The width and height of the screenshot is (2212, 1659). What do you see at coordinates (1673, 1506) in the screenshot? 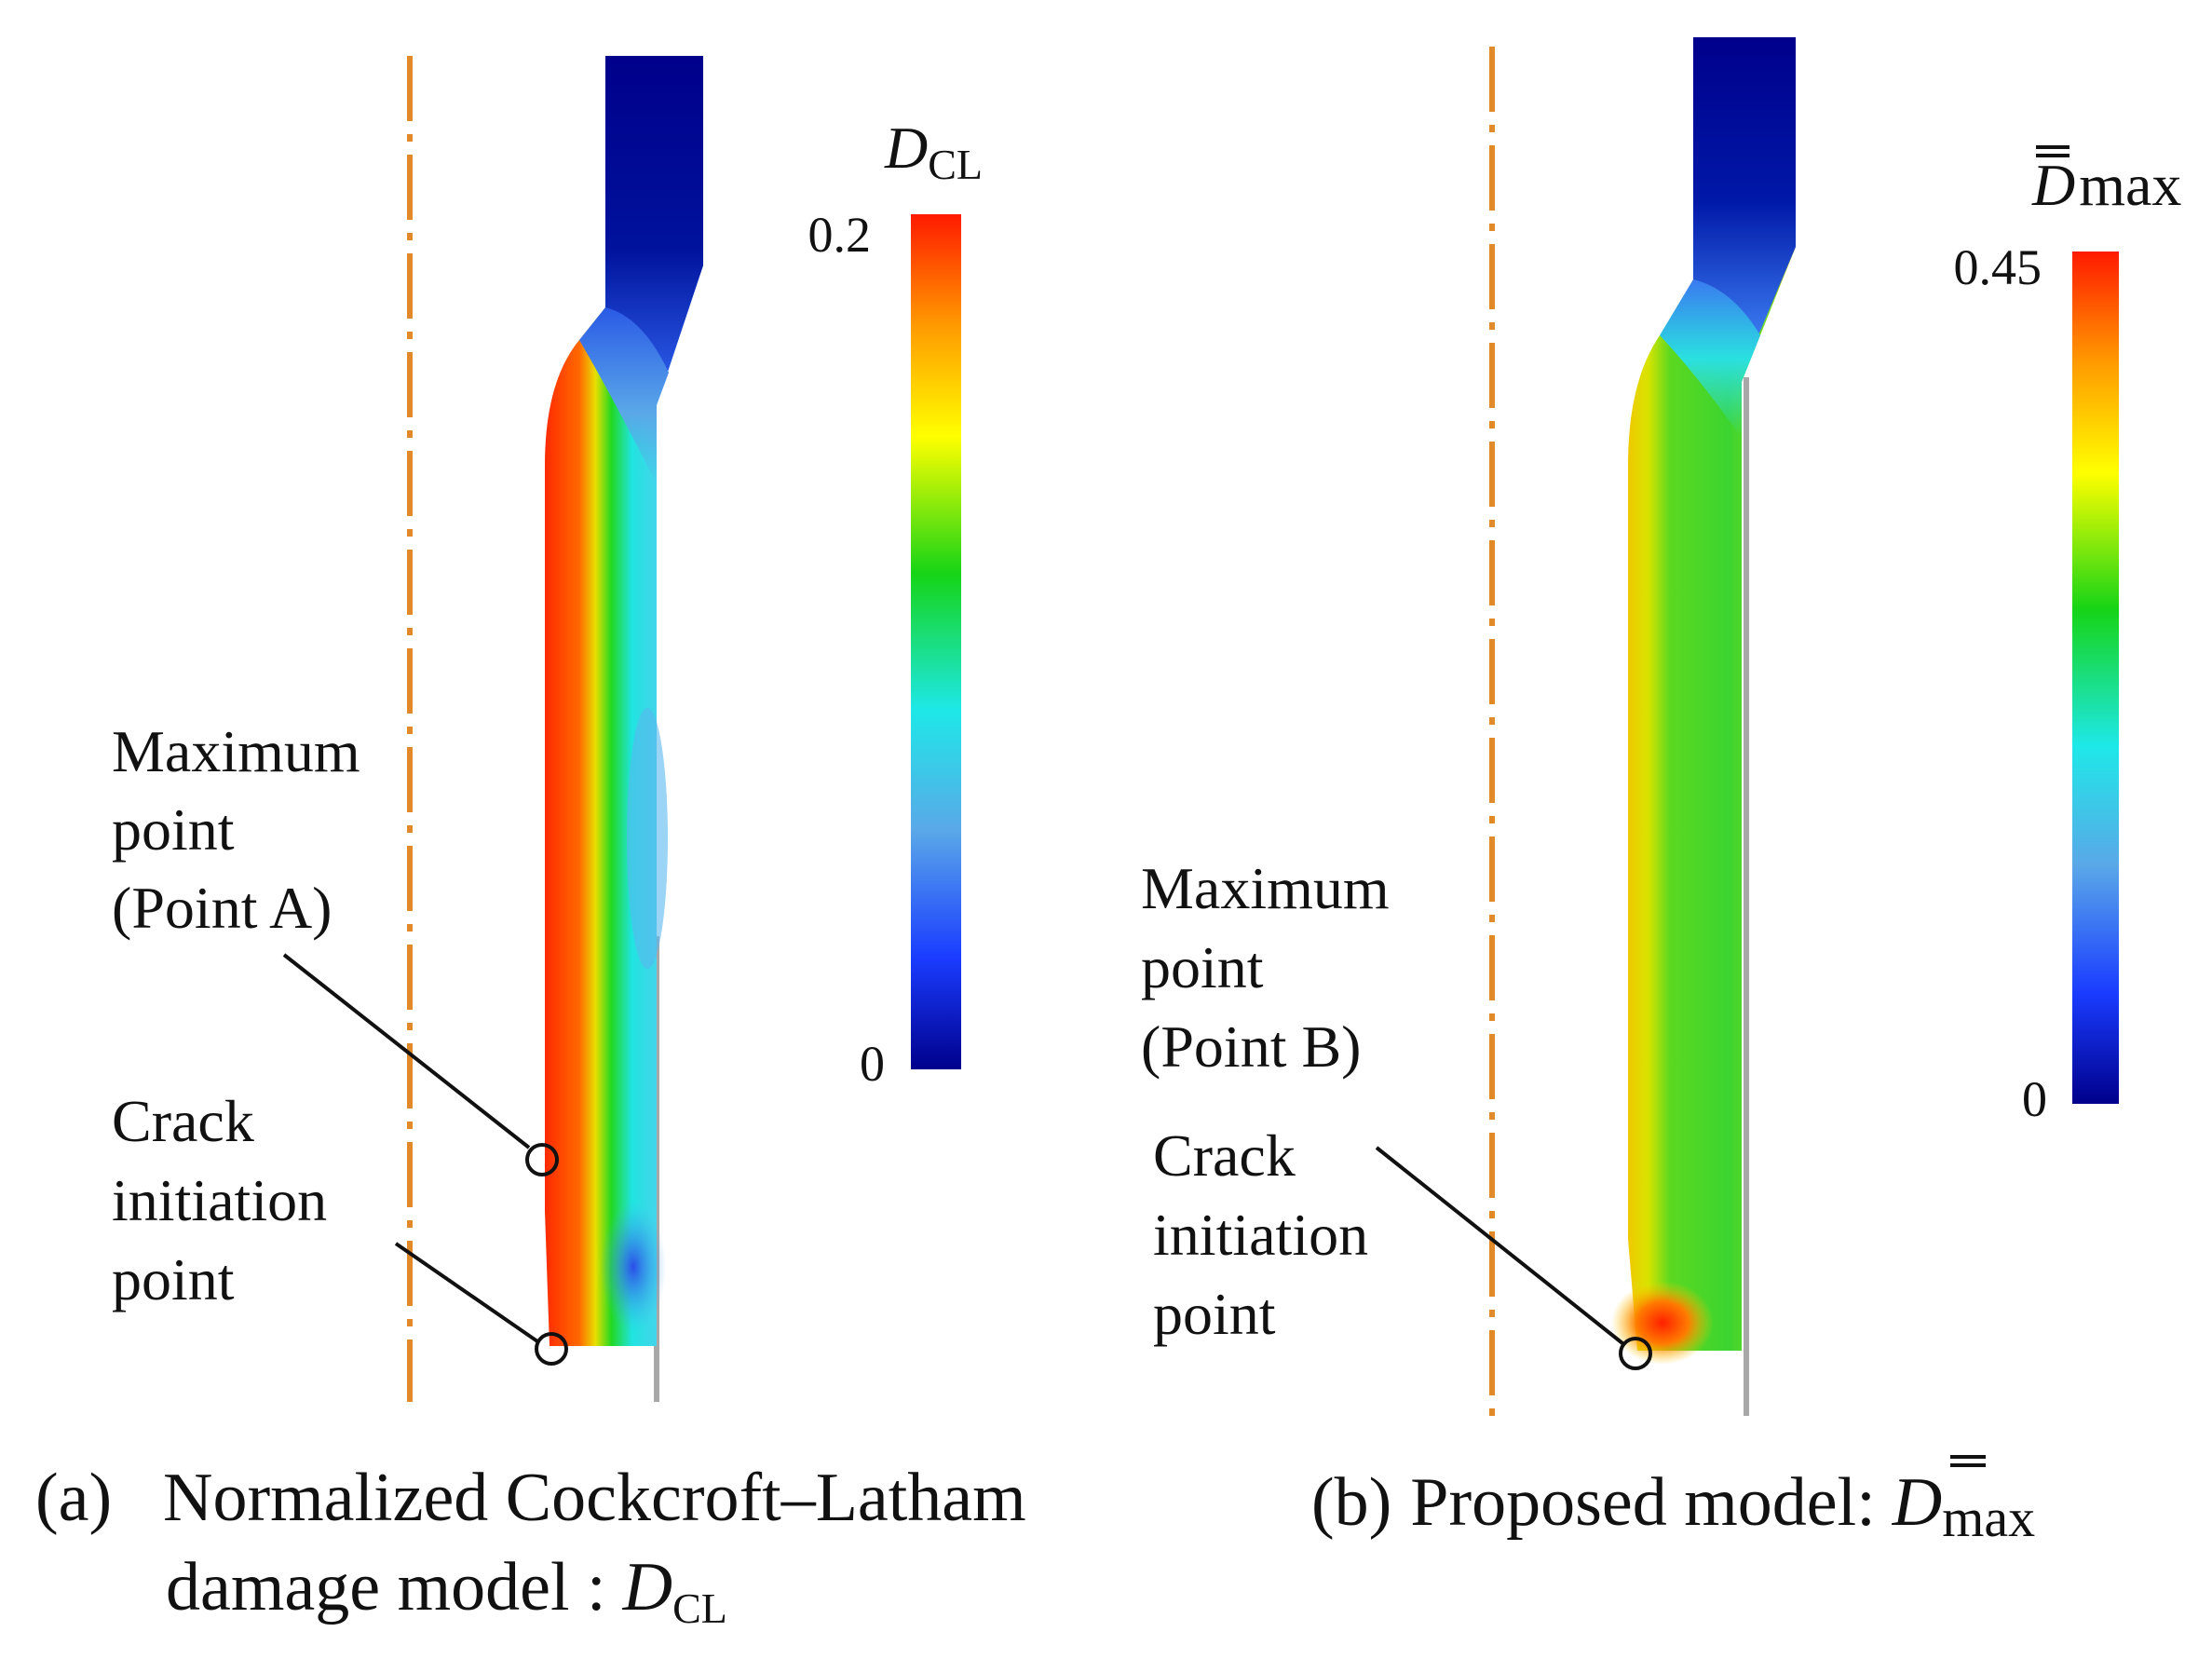
I see `svg-text:(b)Proposed model:Dmax: (b) Proposed model: Dmax` at bounding box center [1673, 1506].